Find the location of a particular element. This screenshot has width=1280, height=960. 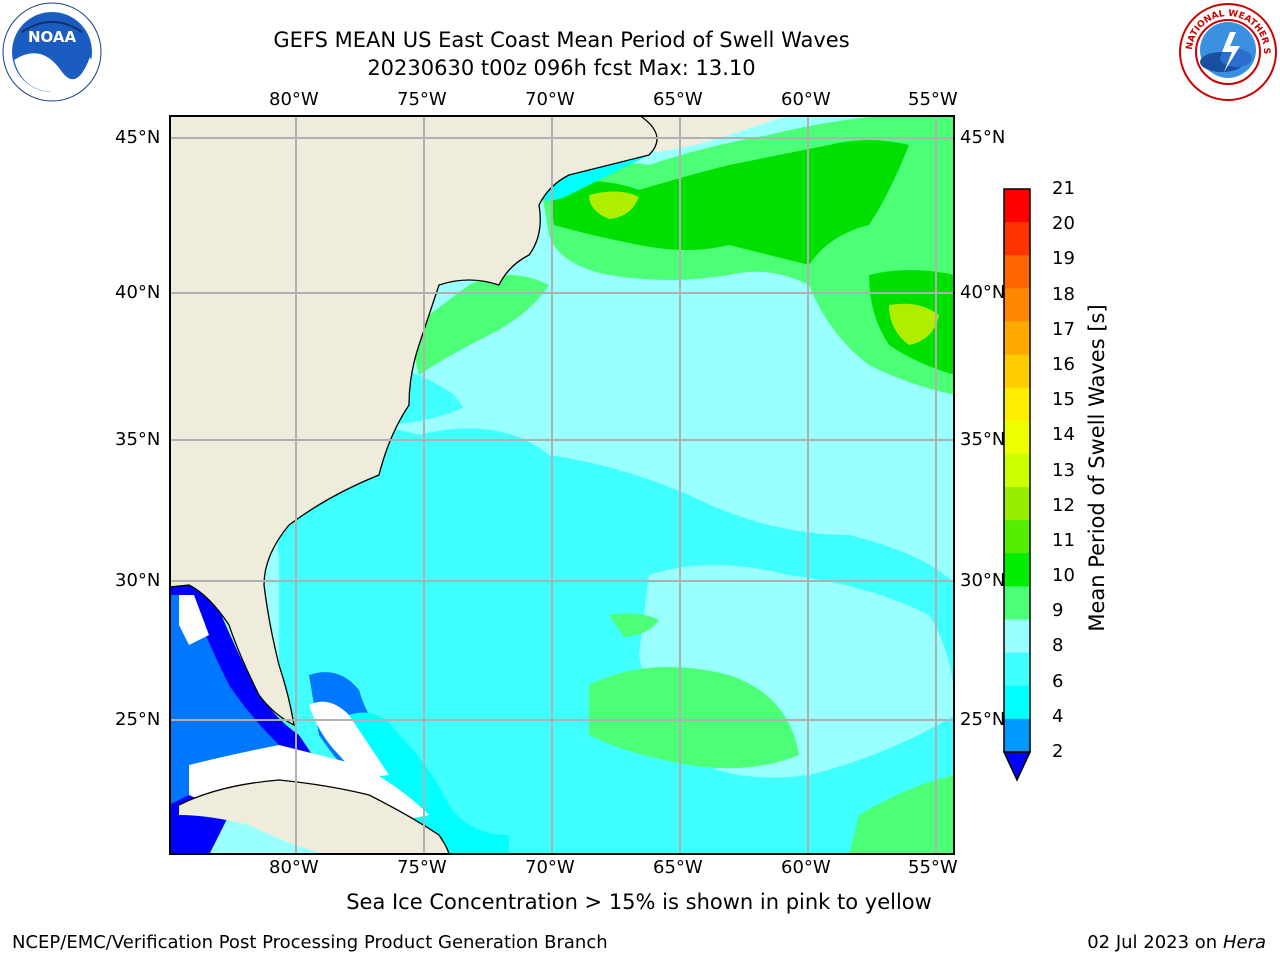

swell-region-yellow-green is located at coordinates (914, 324).